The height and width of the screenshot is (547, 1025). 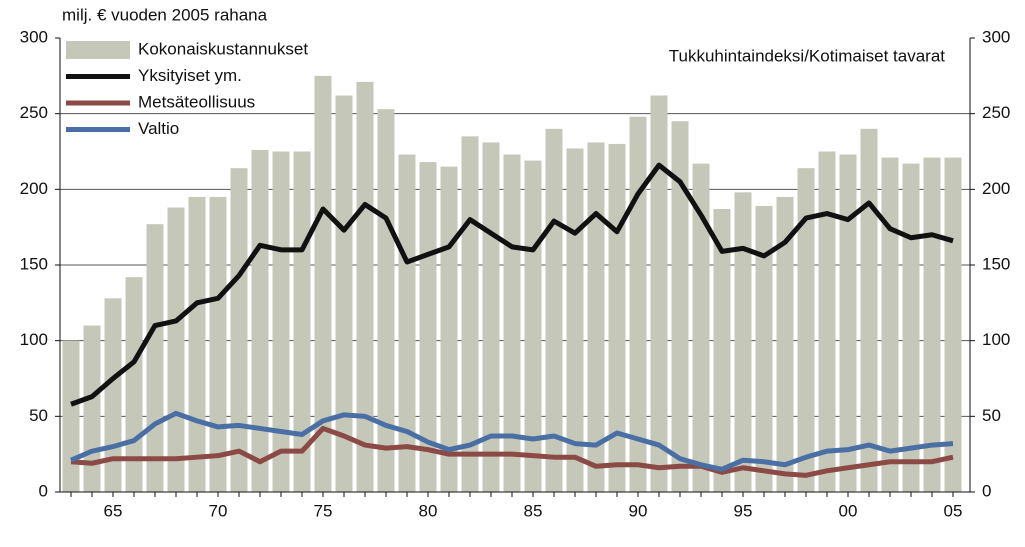 I want to click on y-tick-label: 300, so click(x=34, y=36).